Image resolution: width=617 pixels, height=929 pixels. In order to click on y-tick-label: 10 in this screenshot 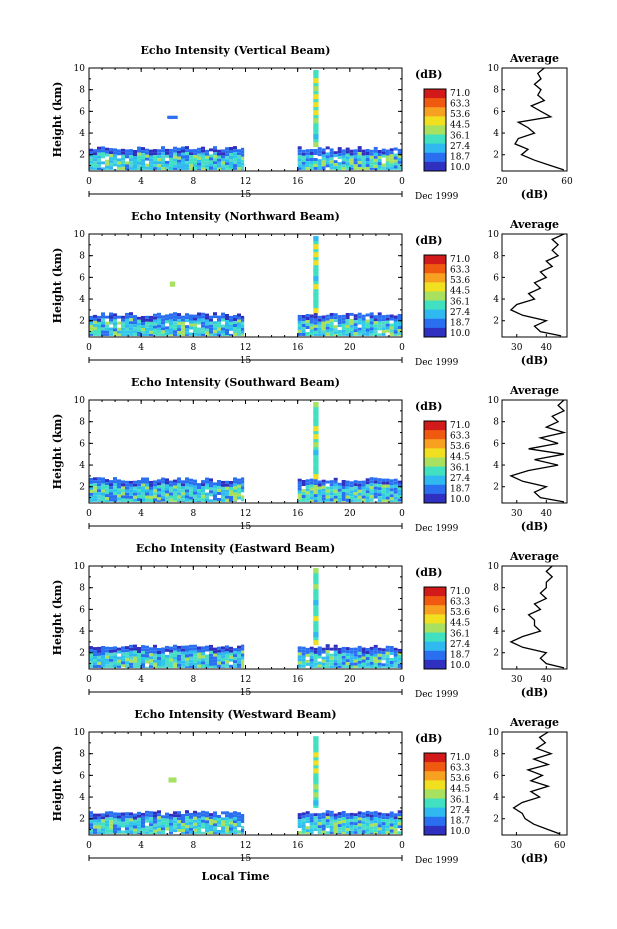, I will do `click(80, 235)`.